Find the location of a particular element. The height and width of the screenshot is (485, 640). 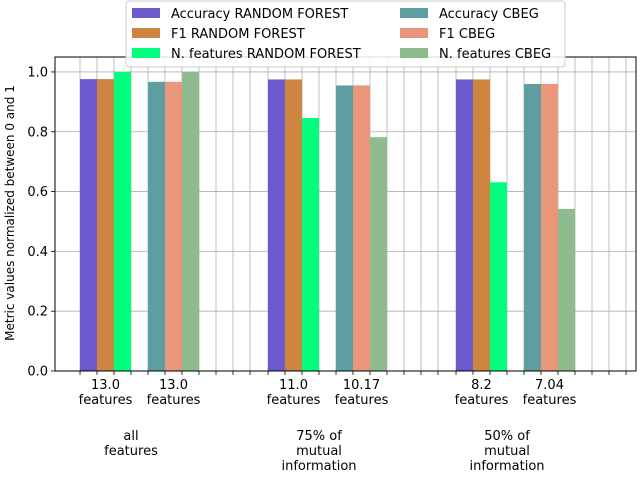

group-label: all is located at coordinates (130, 436).